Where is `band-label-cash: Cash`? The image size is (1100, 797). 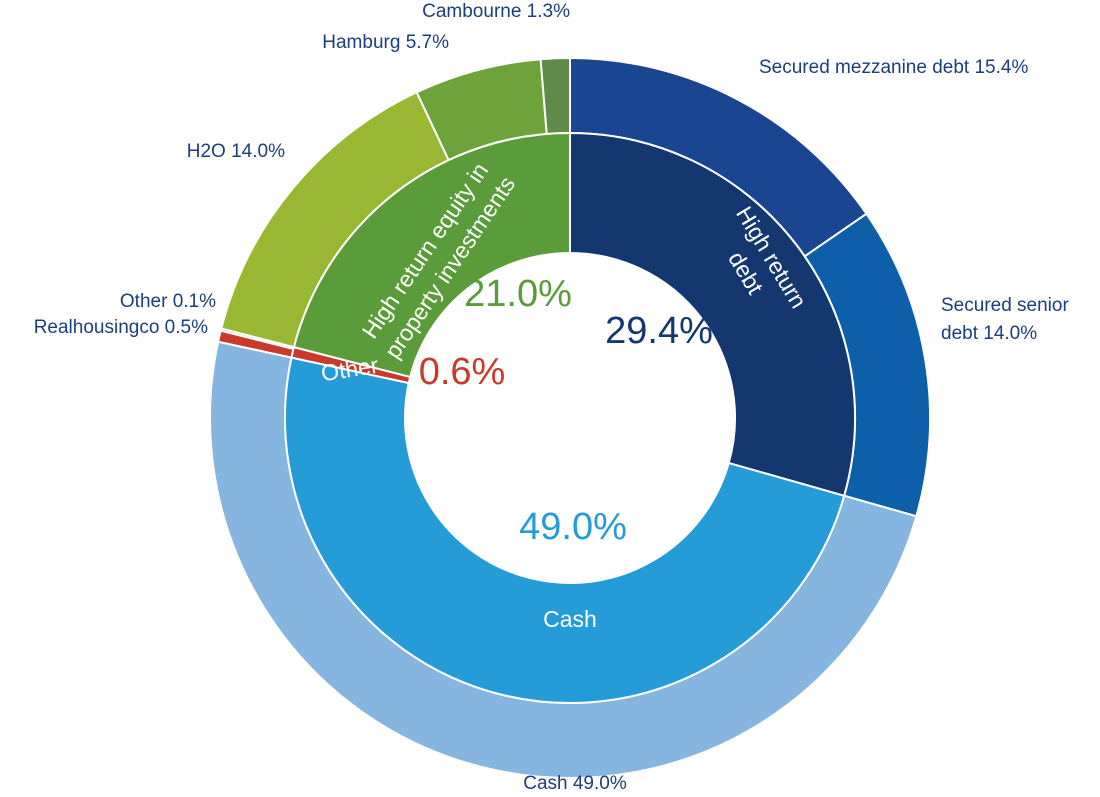
band-label-cash: Cash is located at coordinates (570, 619).